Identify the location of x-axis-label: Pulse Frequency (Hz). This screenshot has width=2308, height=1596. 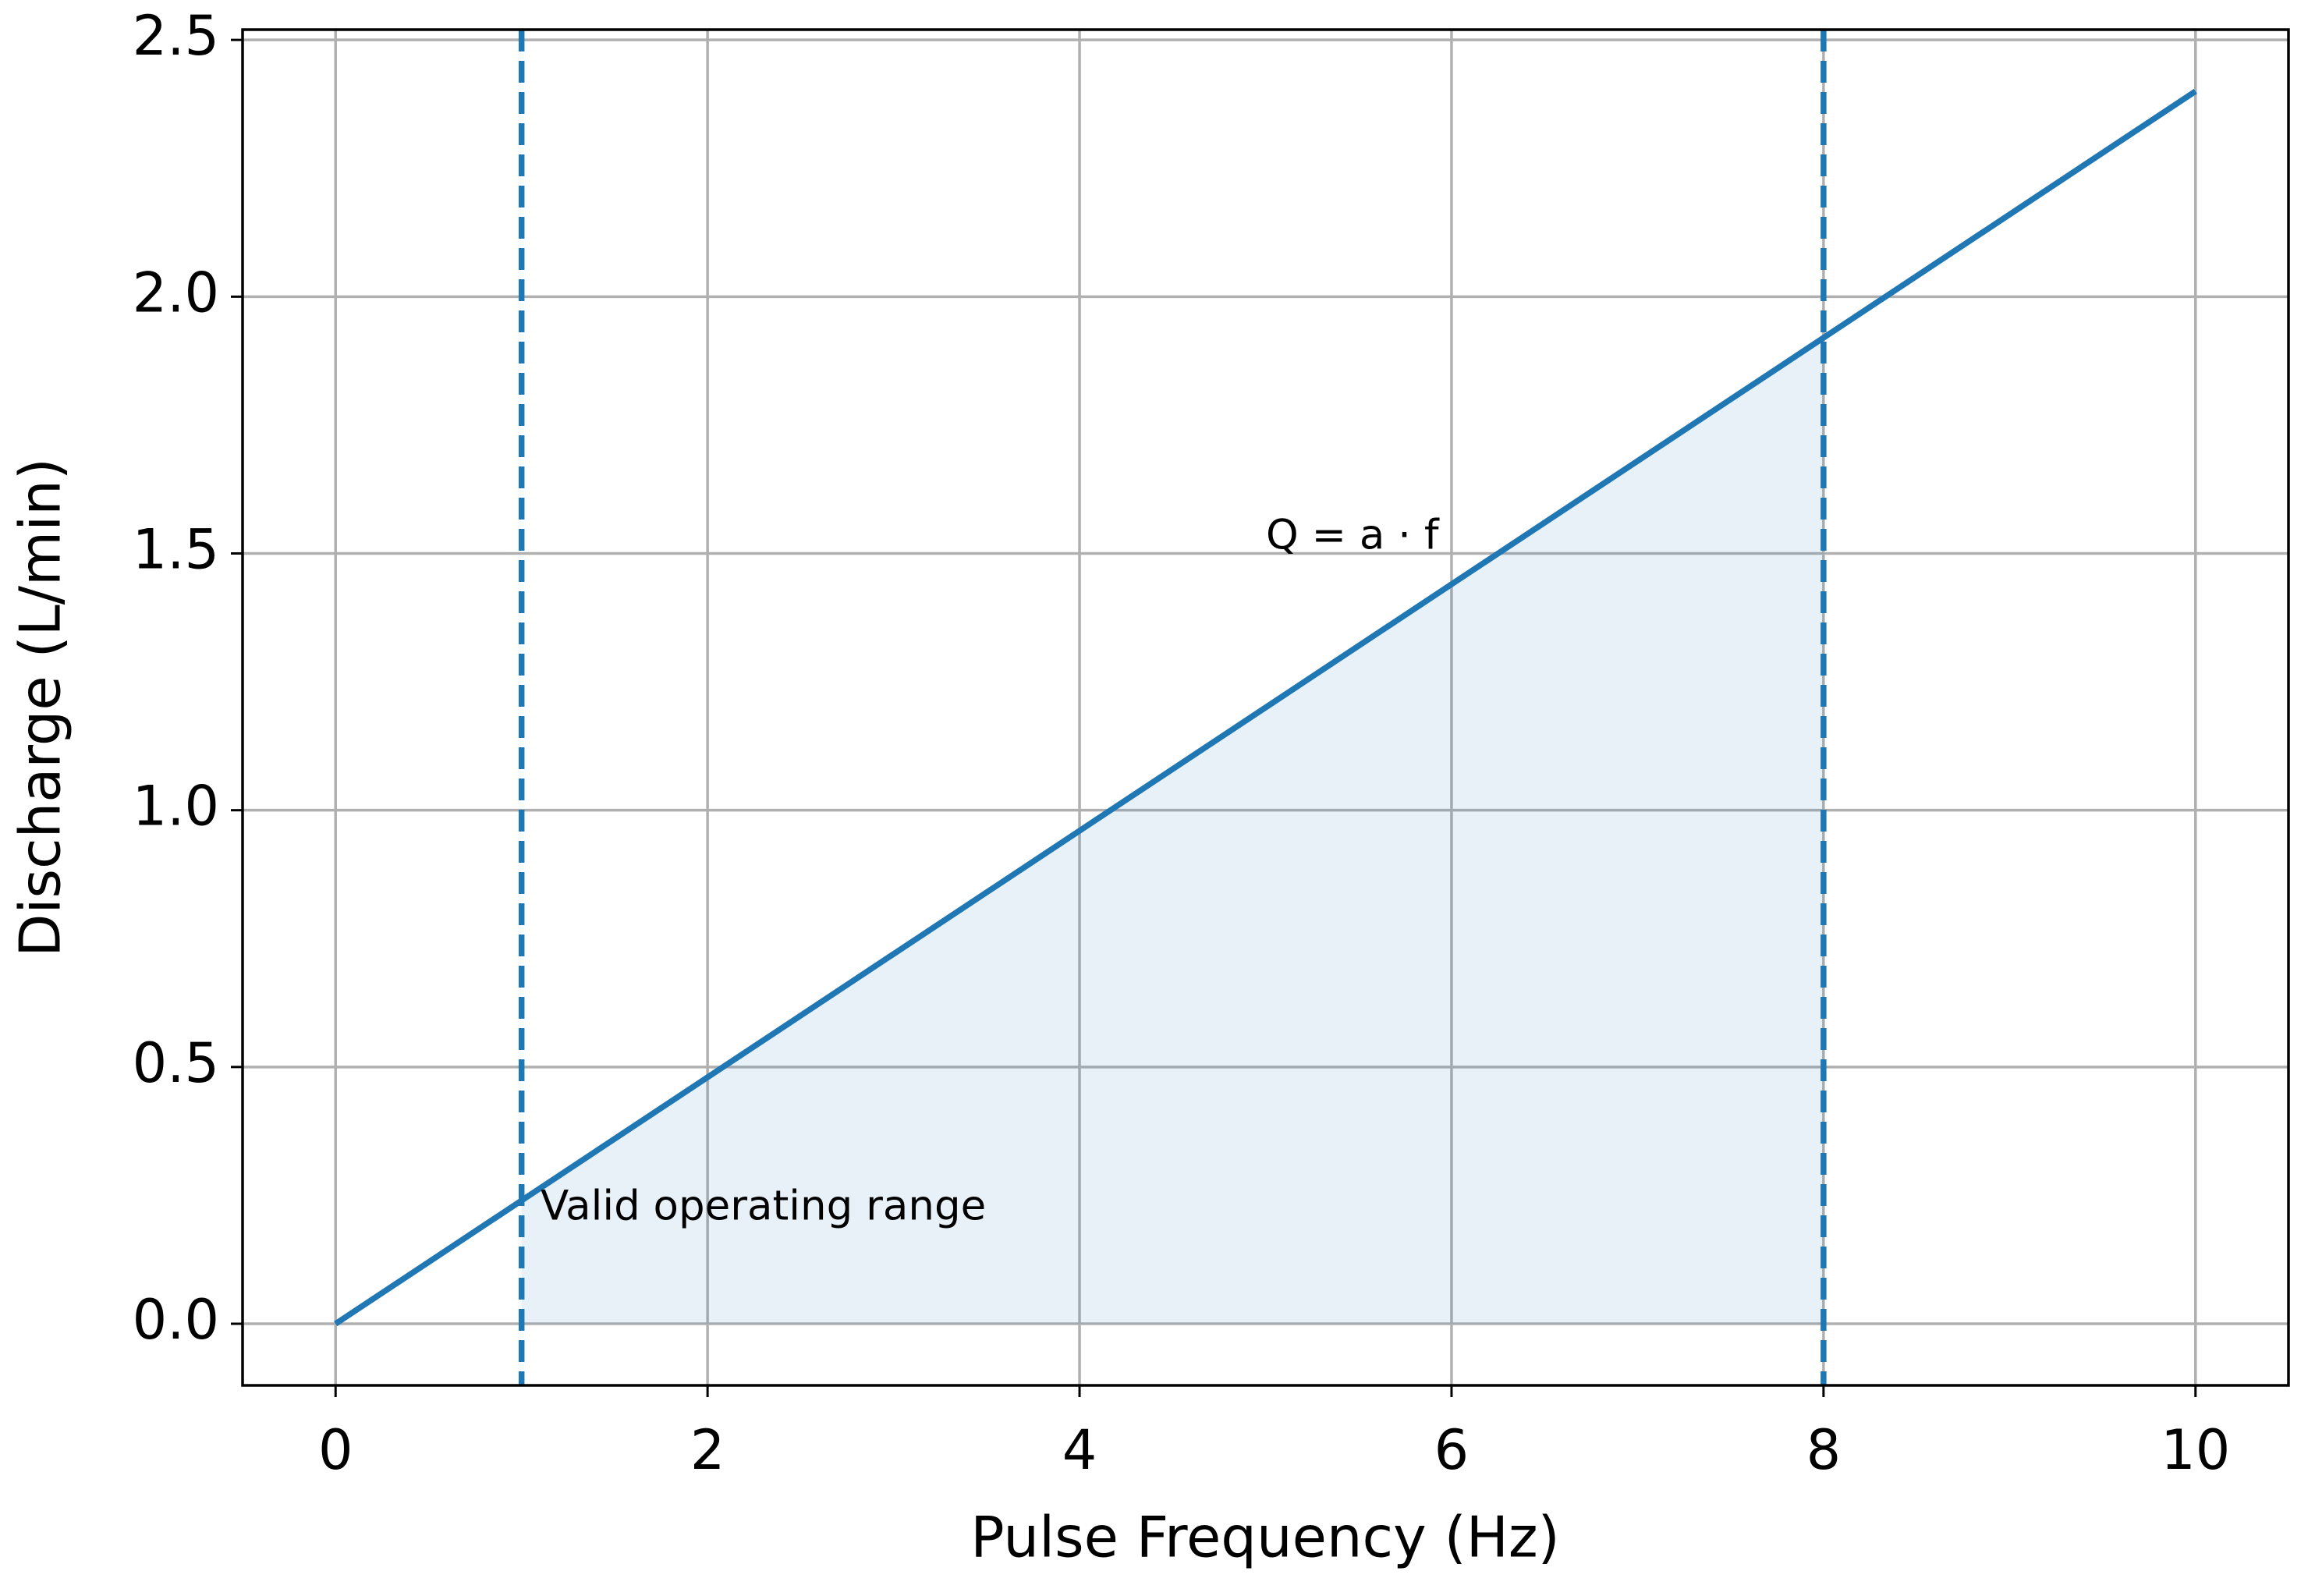
(1264, 1537).